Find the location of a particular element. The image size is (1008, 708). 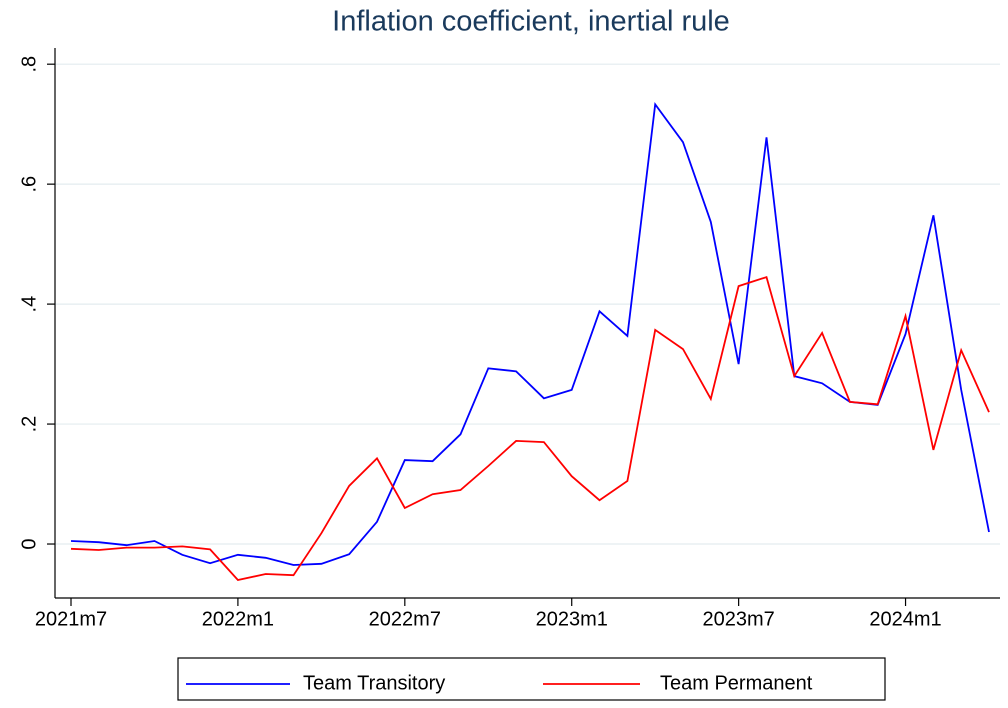

y-tick-label: .8 is located at coordinates (29, 64).